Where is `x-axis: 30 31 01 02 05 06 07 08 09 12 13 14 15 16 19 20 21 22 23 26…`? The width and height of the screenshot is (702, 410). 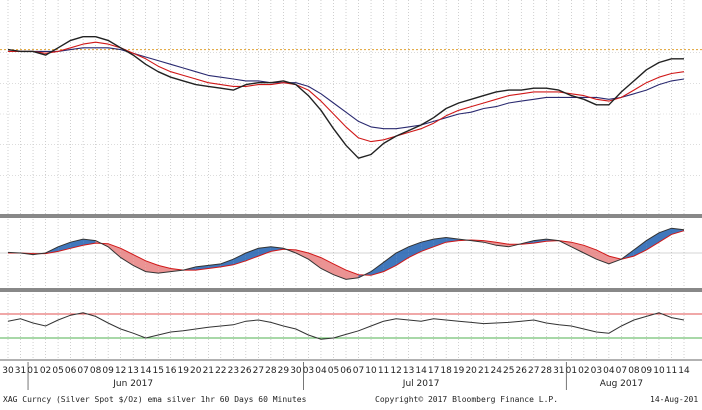 x-axis: 30 31 01 02 05 06 07 08 09 12 13 14 15 16 19 20 21 22 23 26… is located at coordinates (346, 376).